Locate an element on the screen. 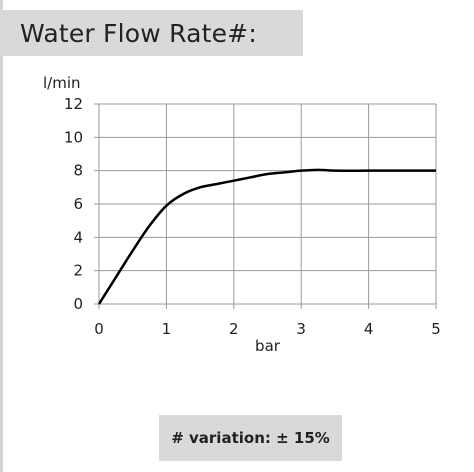  chart-title: Water Flow Rate#: is located at coordinates (138, 33).